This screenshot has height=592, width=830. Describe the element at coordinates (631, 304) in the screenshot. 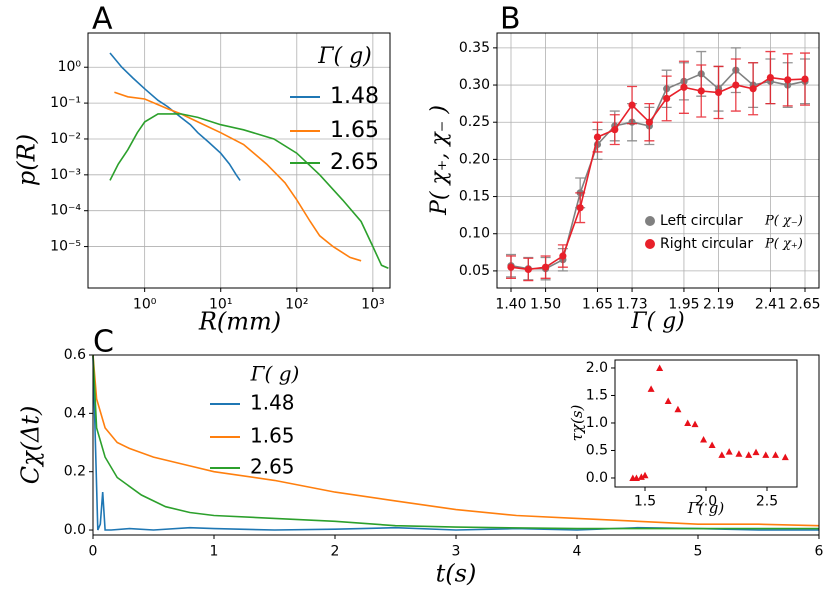

I see `x-tick-label: 1.73` at that location.